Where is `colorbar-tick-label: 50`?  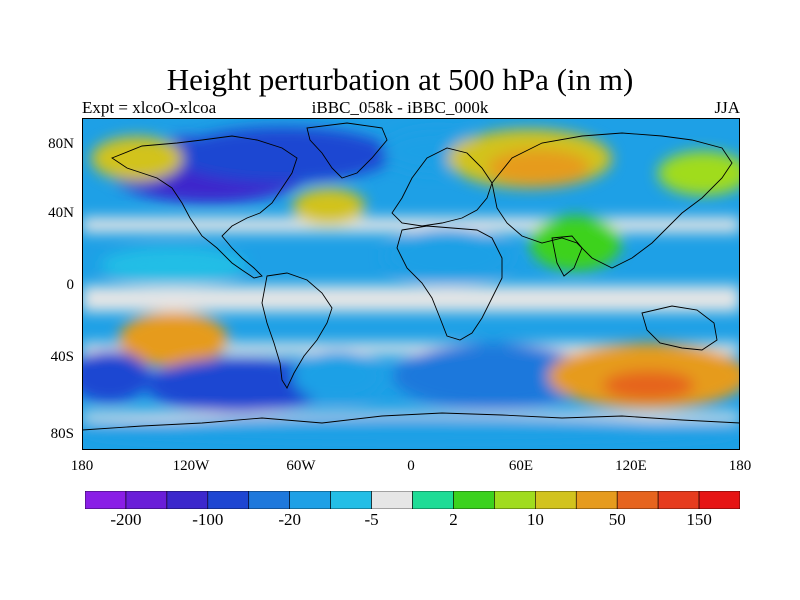 colorbar-tick-label: 50 is located at coordinates (617, 519).